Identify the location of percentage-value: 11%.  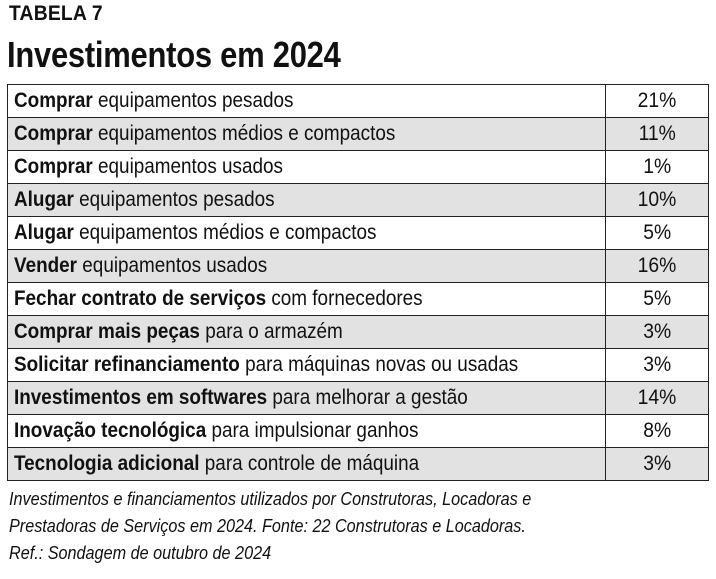
(657, 133).